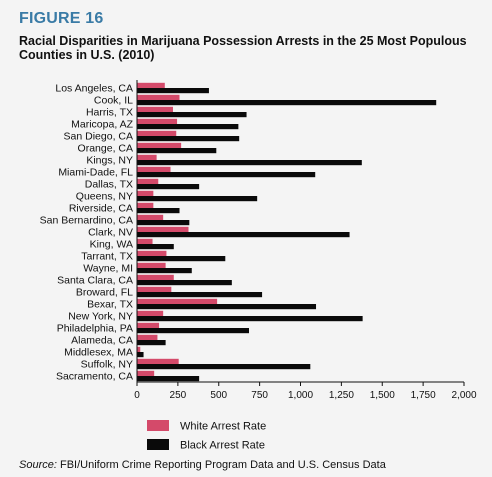 The image size is (492, 477). What do you see at coordinates (178, 395) in the screenshot?
I see `x-tick-label: 250` at bounding box center [178, 395].